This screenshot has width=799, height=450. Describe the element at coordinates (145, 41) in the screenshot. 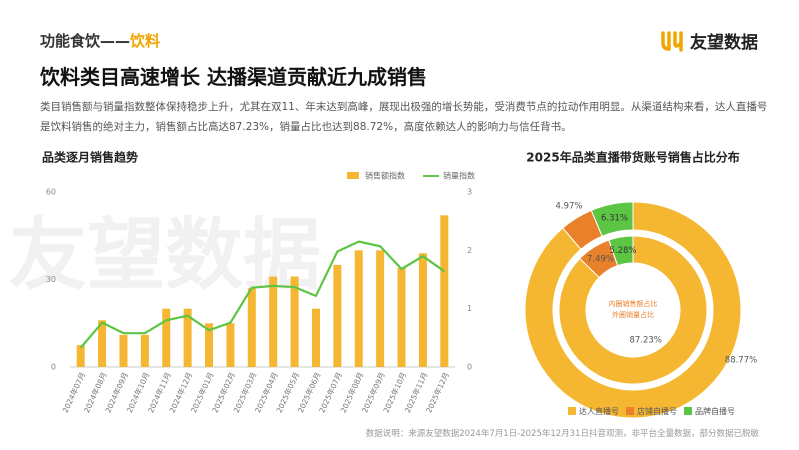

I see `section-highlight: 饮料` at that location.